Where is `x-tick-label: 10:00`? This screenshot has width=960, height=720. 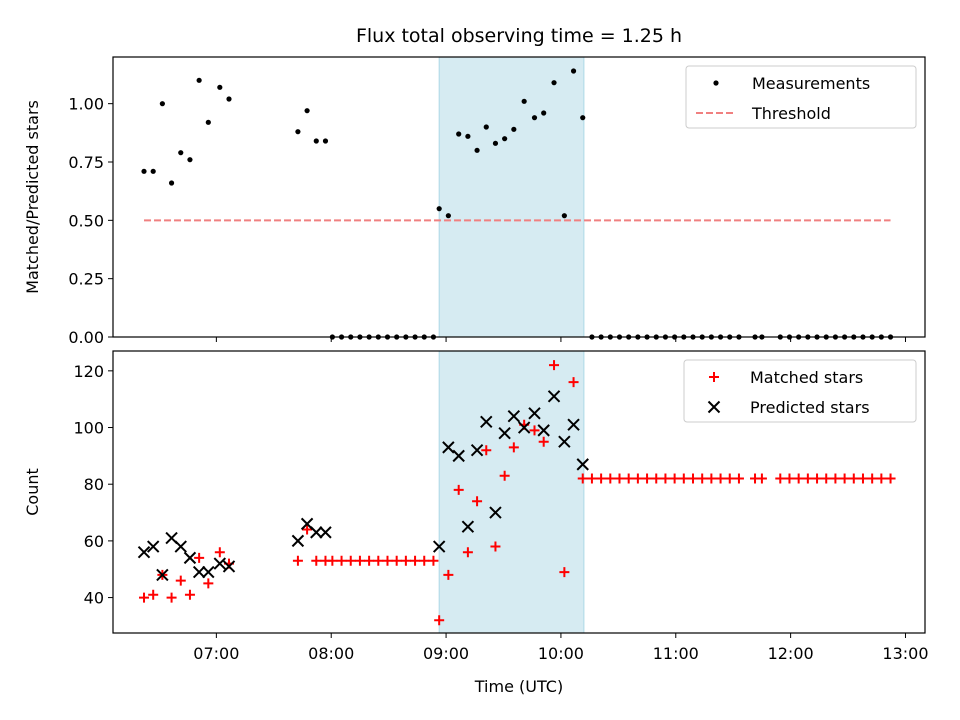
x-tick-label: 10:00 is located at coordinates (561, 653).